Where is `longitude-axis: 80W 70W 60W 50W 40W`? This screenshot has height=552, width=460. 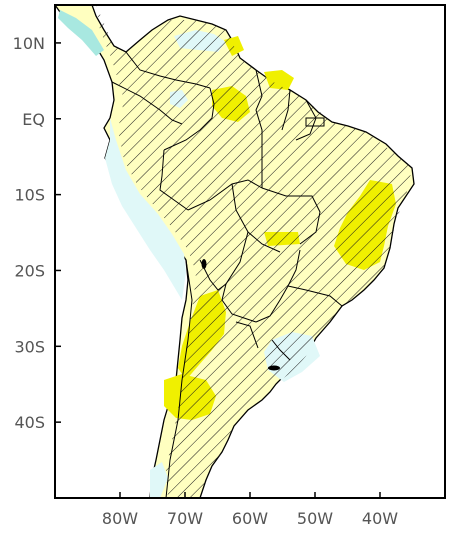
longitude-axis: 80W 70W 60W 50W 40W is located at coordinates (250, 510).